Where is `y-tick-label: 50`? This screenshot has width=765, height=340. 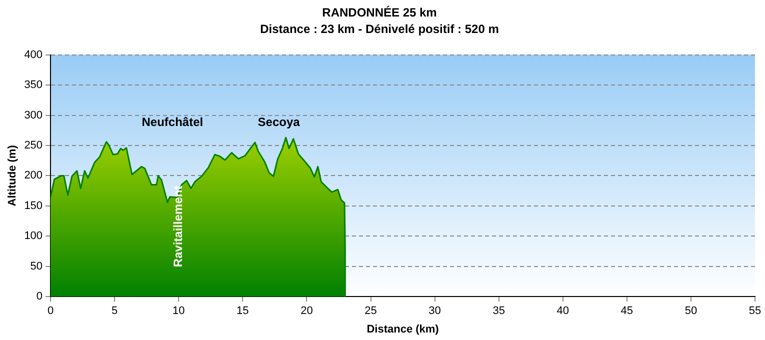 y-tick-label: 50 is located at coordinates (36, 266).